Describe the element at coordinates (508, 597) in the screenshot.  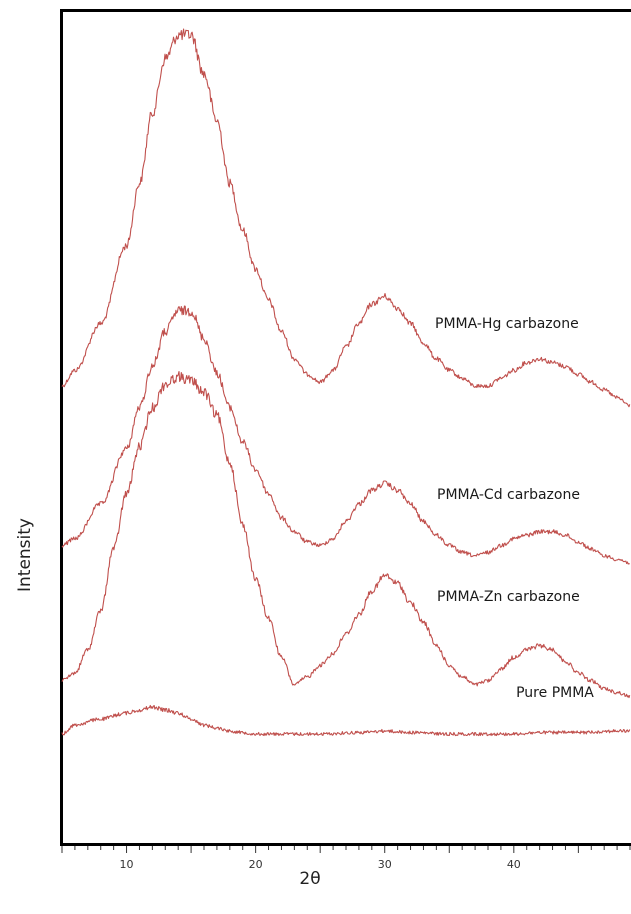
I see `series-label-2: PMMA-Zn carbazone` at that location.